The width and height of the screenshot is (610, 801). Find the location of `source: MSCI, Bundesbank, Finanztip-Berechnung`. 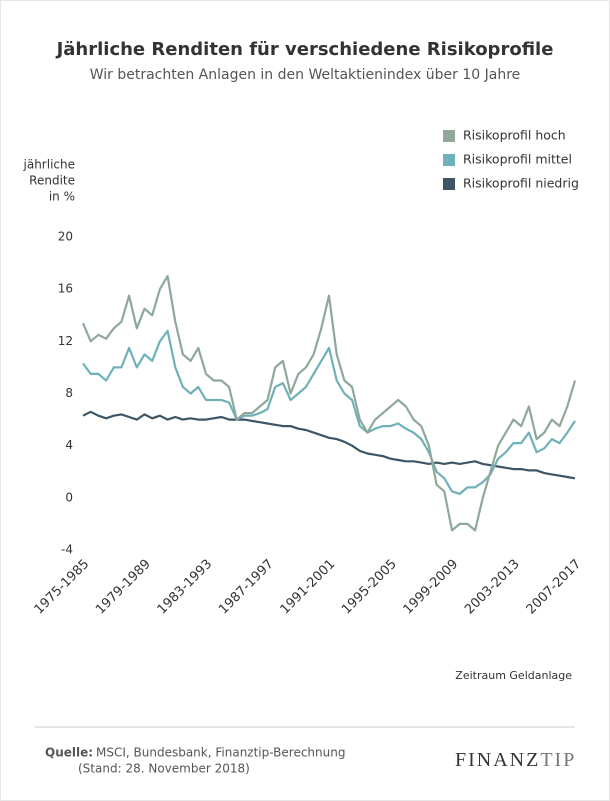

source: MSCI, Bundesbank, Finanztip-Berechnung is located at coordinates (220, 753).